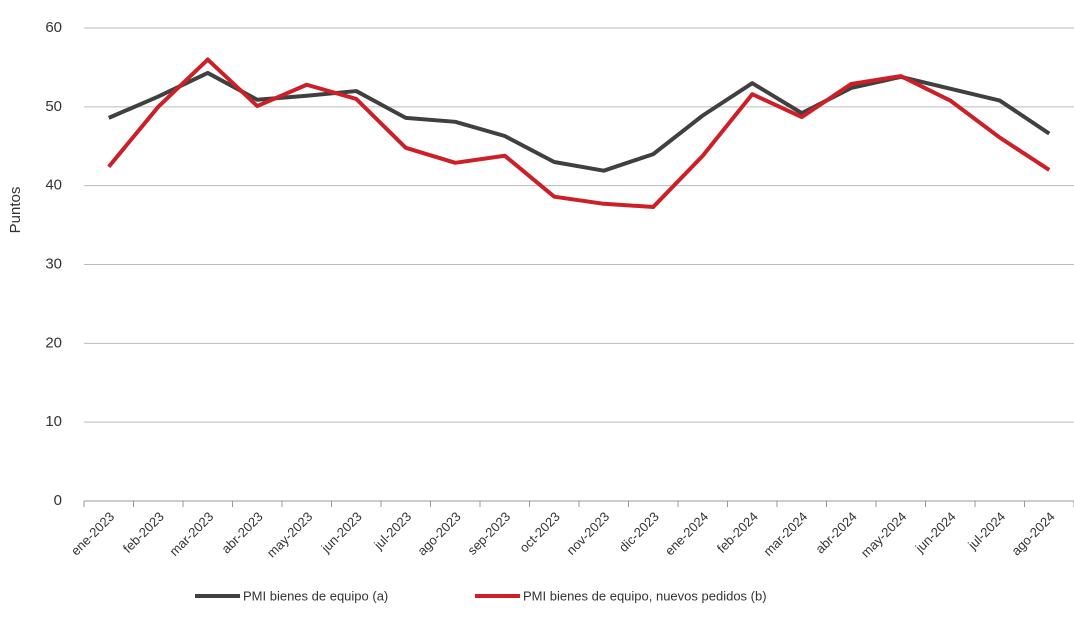  What do you see at coordinates (58, 500) in the screenshot?
I see `y-tick-label: 0` at bounding box center [58, 500].